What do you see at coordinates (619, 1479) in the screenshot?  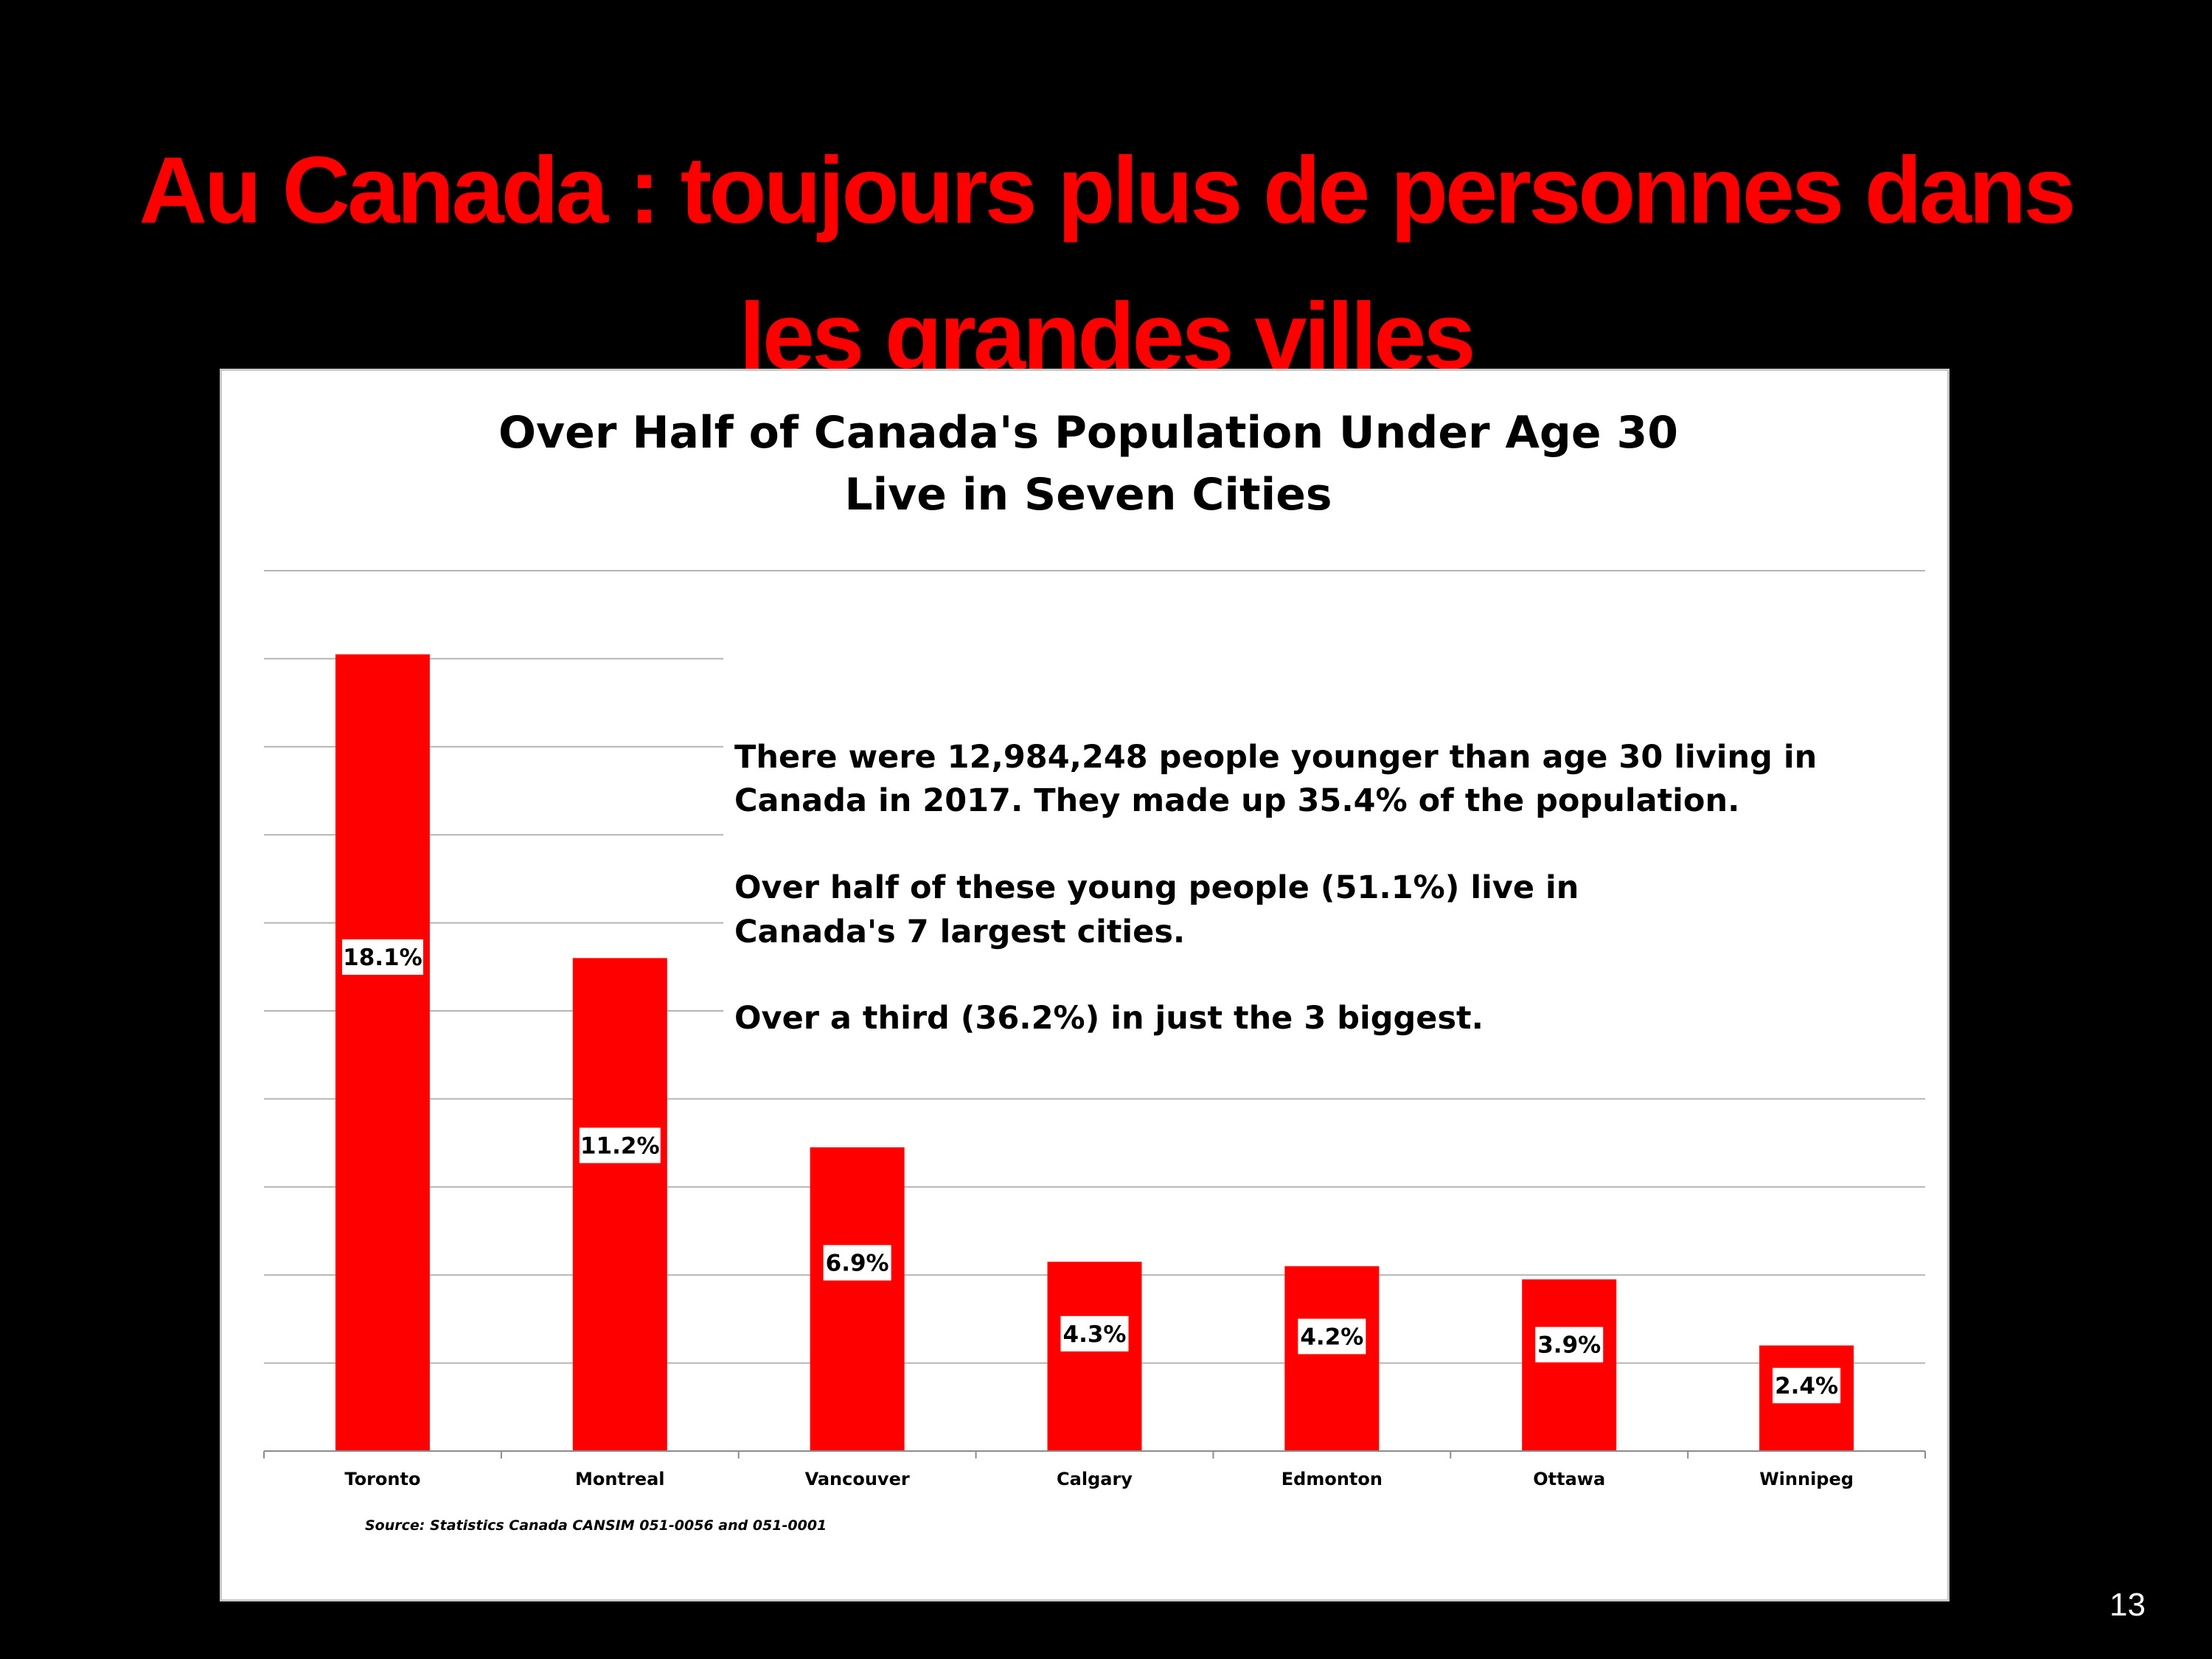 I see `x-tick-label: Montreal` at bounding box center [619, 1479].